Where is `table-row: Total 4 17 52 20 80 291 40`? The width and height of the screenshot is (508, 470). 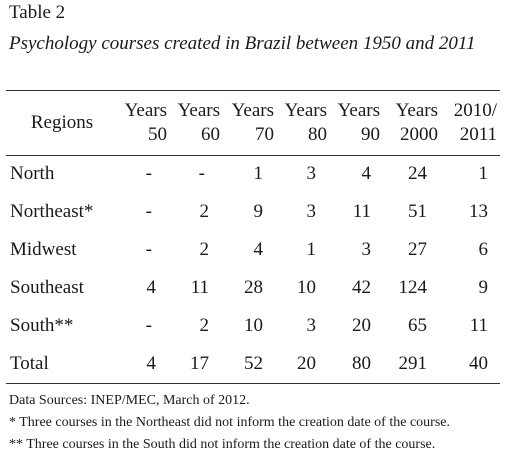 table-row: Total 4 17 52 20 80 291 40 is located at coordinates (253, 364).